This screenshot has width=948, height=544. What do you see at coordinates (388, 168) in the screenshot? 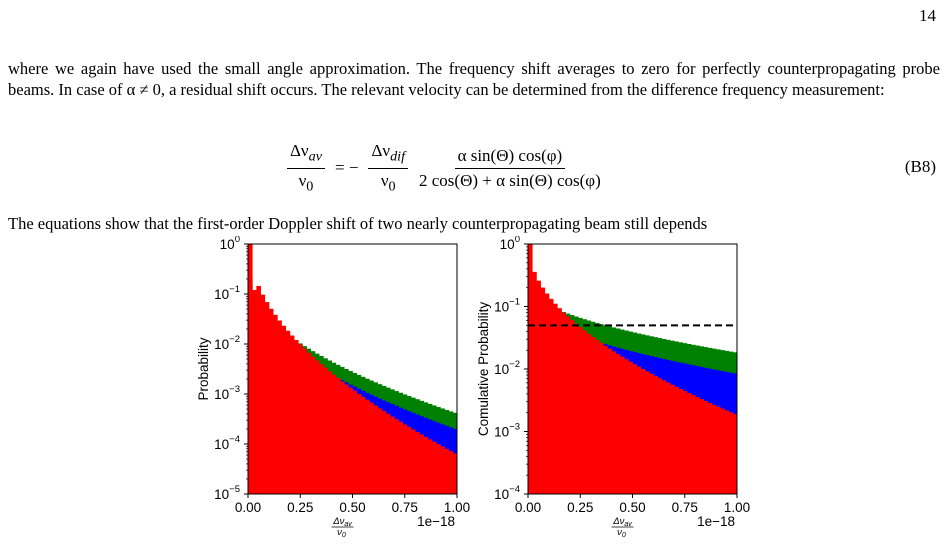
I see `rhs-fraction-1: Δνdif ν0` at bounding box center [388, 168].